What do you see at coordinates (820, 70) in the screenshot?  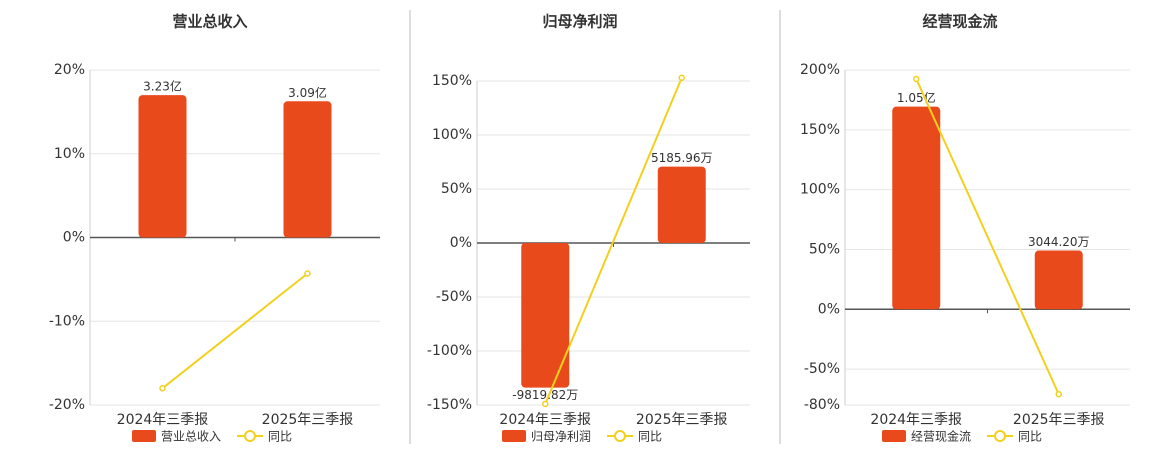 I see `y-tick-label: 200%` at bounding box center [820, 70].